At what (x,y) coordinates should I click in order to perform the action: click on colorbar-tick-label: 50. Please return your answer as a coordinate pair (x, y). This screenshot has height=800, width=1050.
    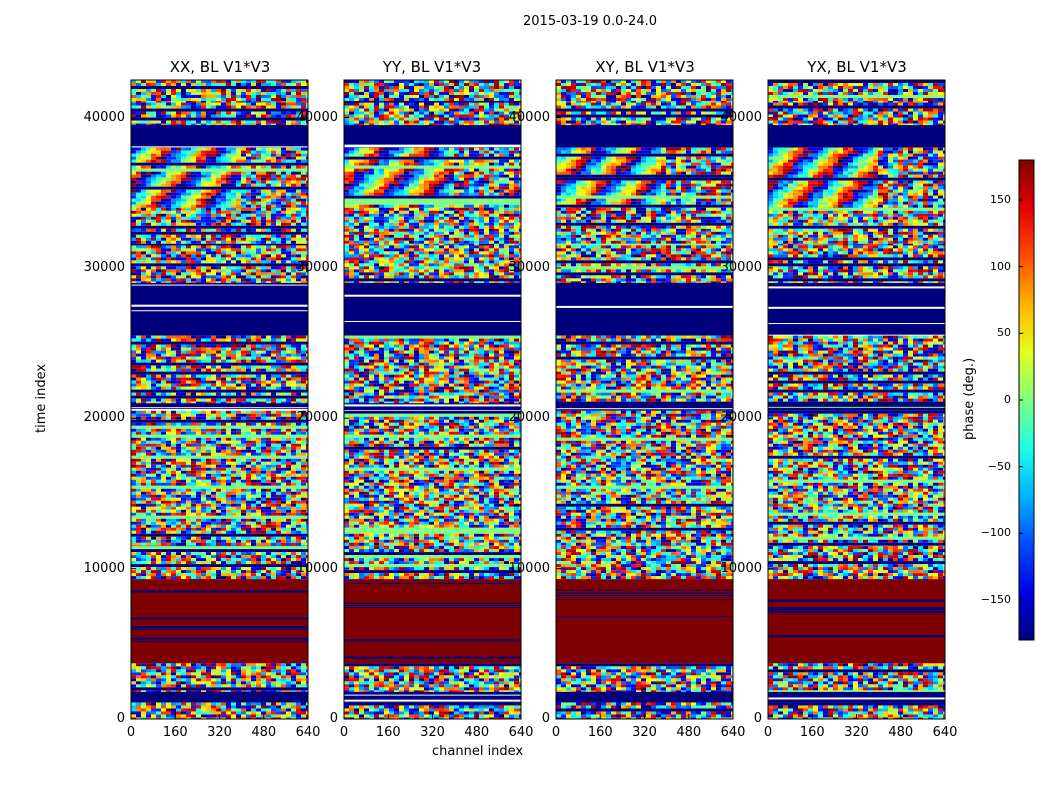
    Looking at the image, I should click on (1004, 332).